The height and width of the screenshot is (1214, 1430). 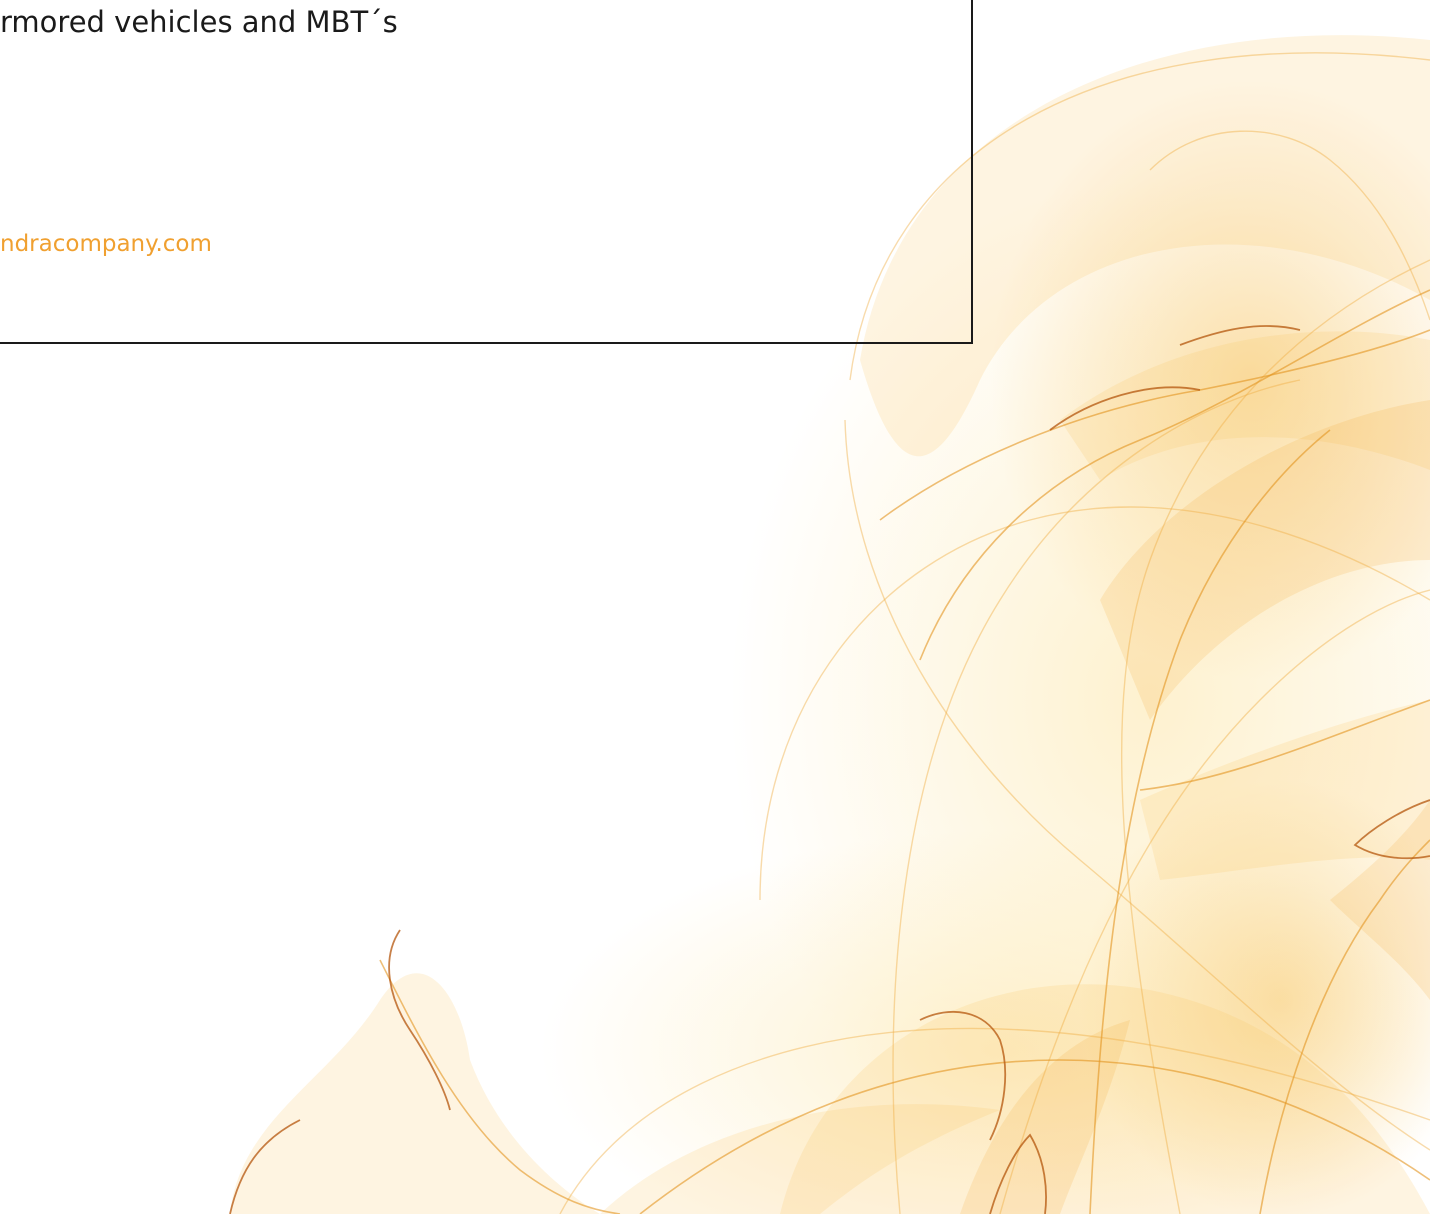 What do you see at coordinates (106, 244) in the screenshot?
I see `website-link: ndracompany.com` at bounding box center [106, 244].